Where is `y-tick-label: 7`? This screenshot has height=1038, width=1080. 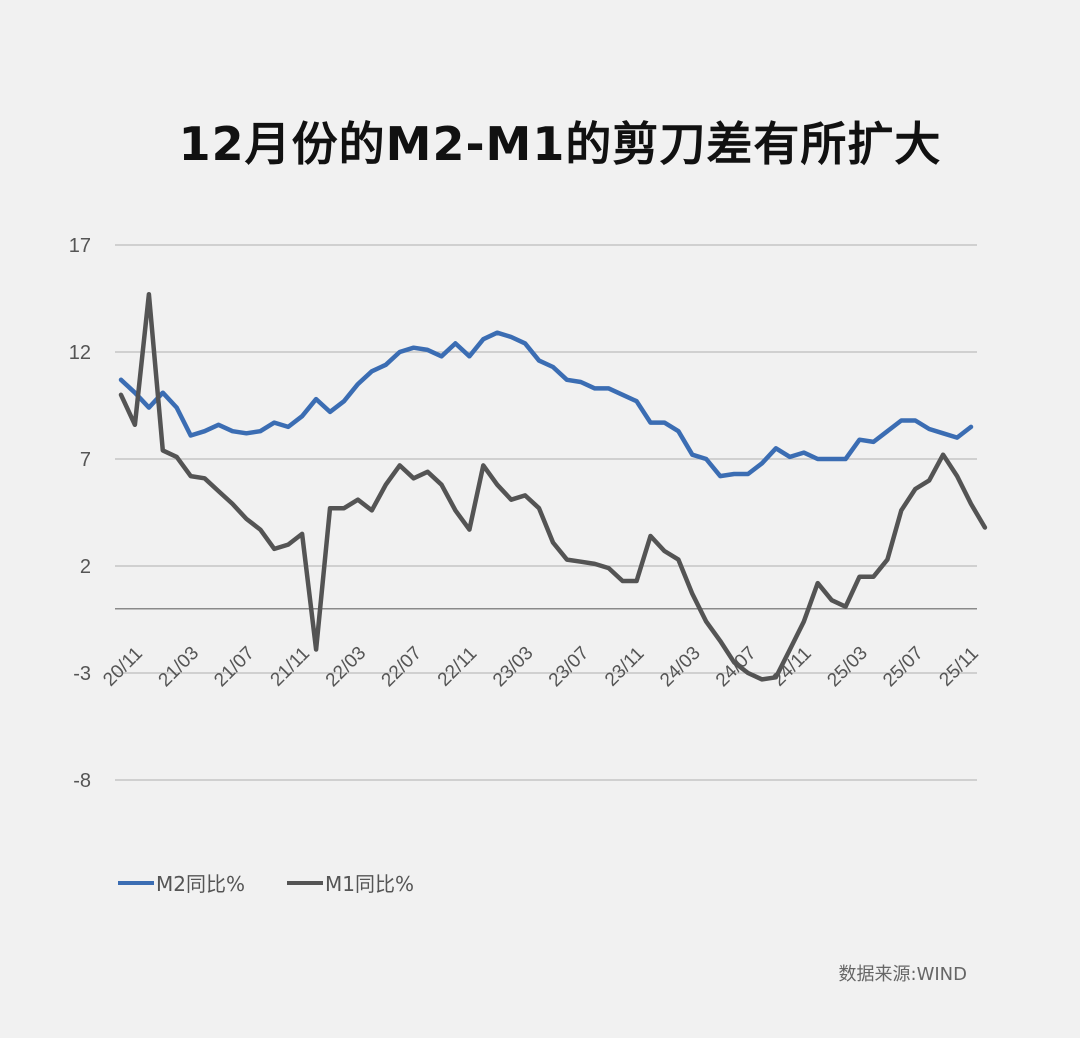 y-tick-label: 7 is located at coordinates (85, 460).